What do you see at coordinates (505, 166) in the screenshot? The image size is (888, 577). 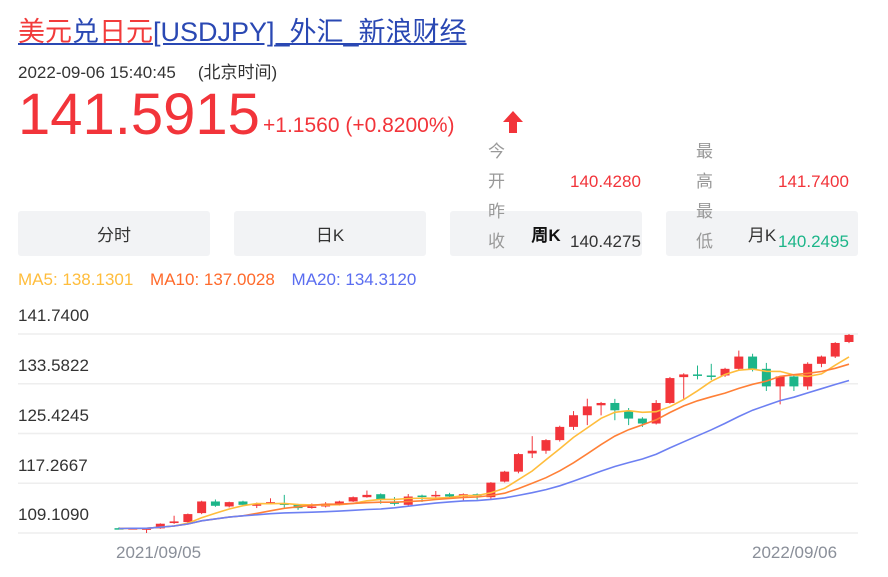 I see `open-label: 今开` at bounding box center [505, 166].